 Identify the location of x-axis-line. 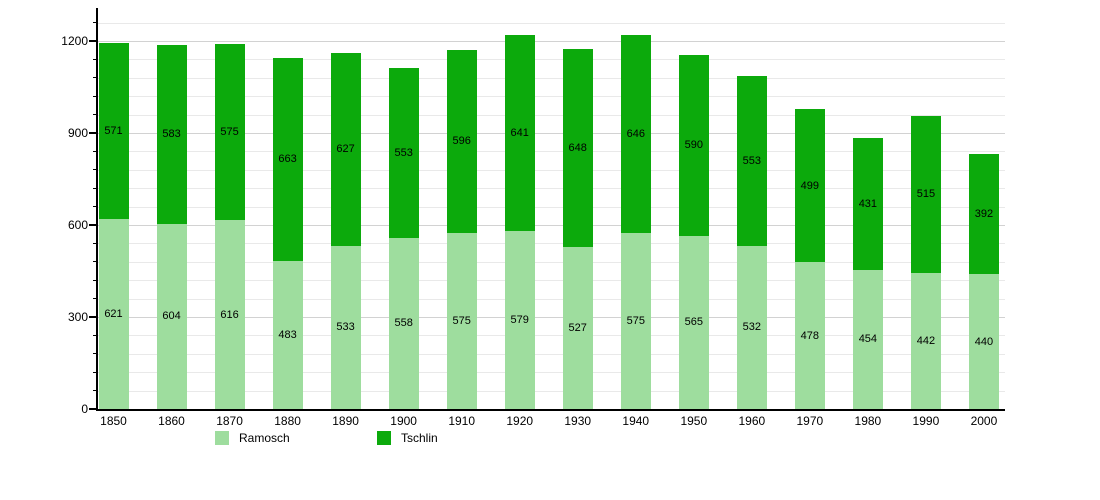
(550, 410).